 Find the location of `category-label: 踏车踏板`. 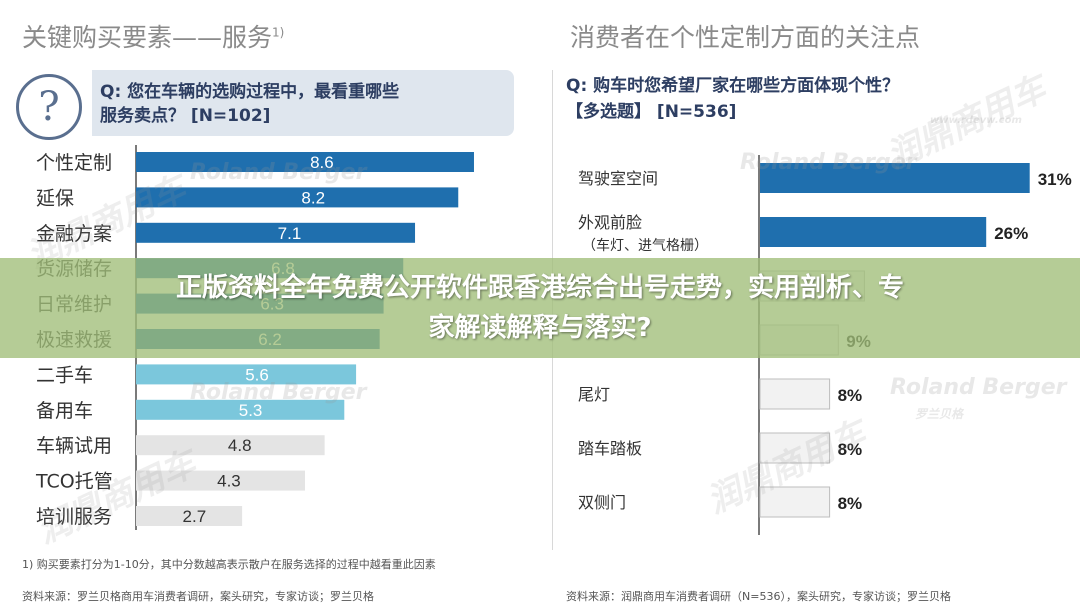

category-label: 踏车踏板 is located at coordinates (610, 448).